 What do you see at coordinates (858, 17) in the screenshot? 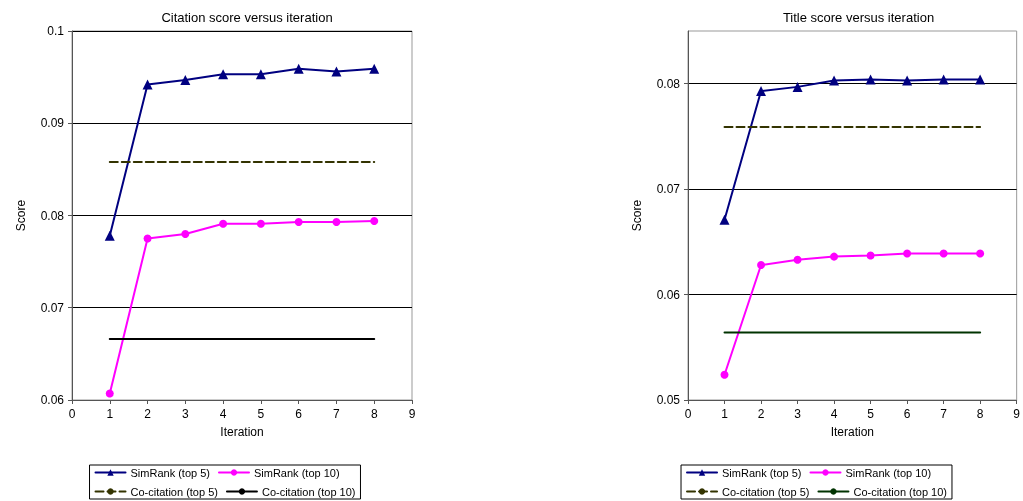
I see `chart-title: Title score versus iteration` at bounding box center [858, 17].